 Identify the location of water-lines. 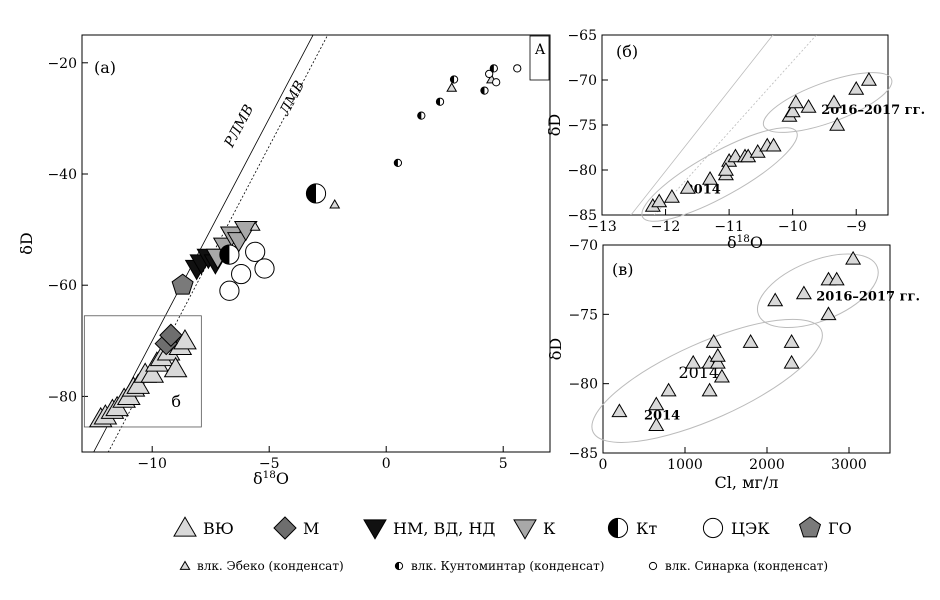
(723, 125).